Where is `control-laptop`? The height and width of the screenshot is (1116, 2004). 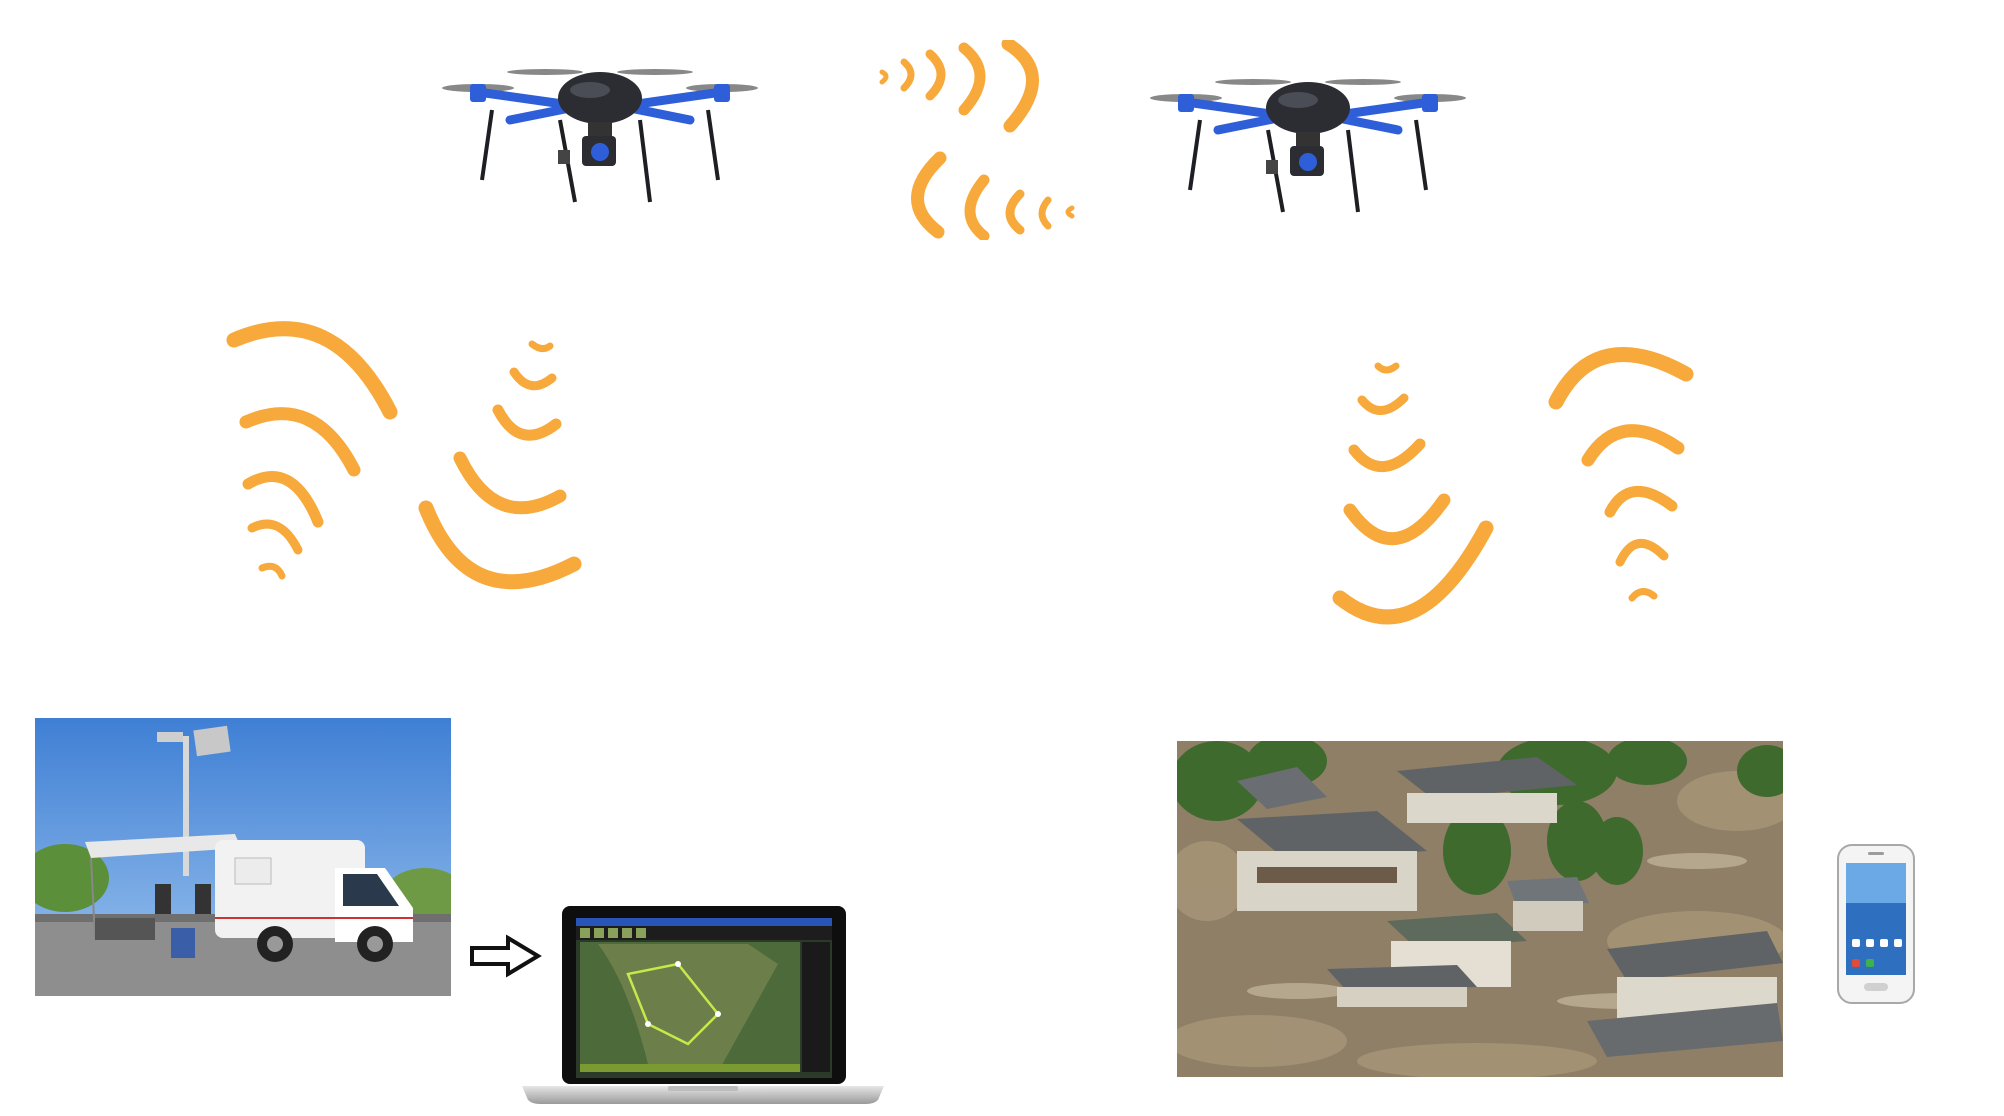 control-laptop is located at coordinates (703, 1005).